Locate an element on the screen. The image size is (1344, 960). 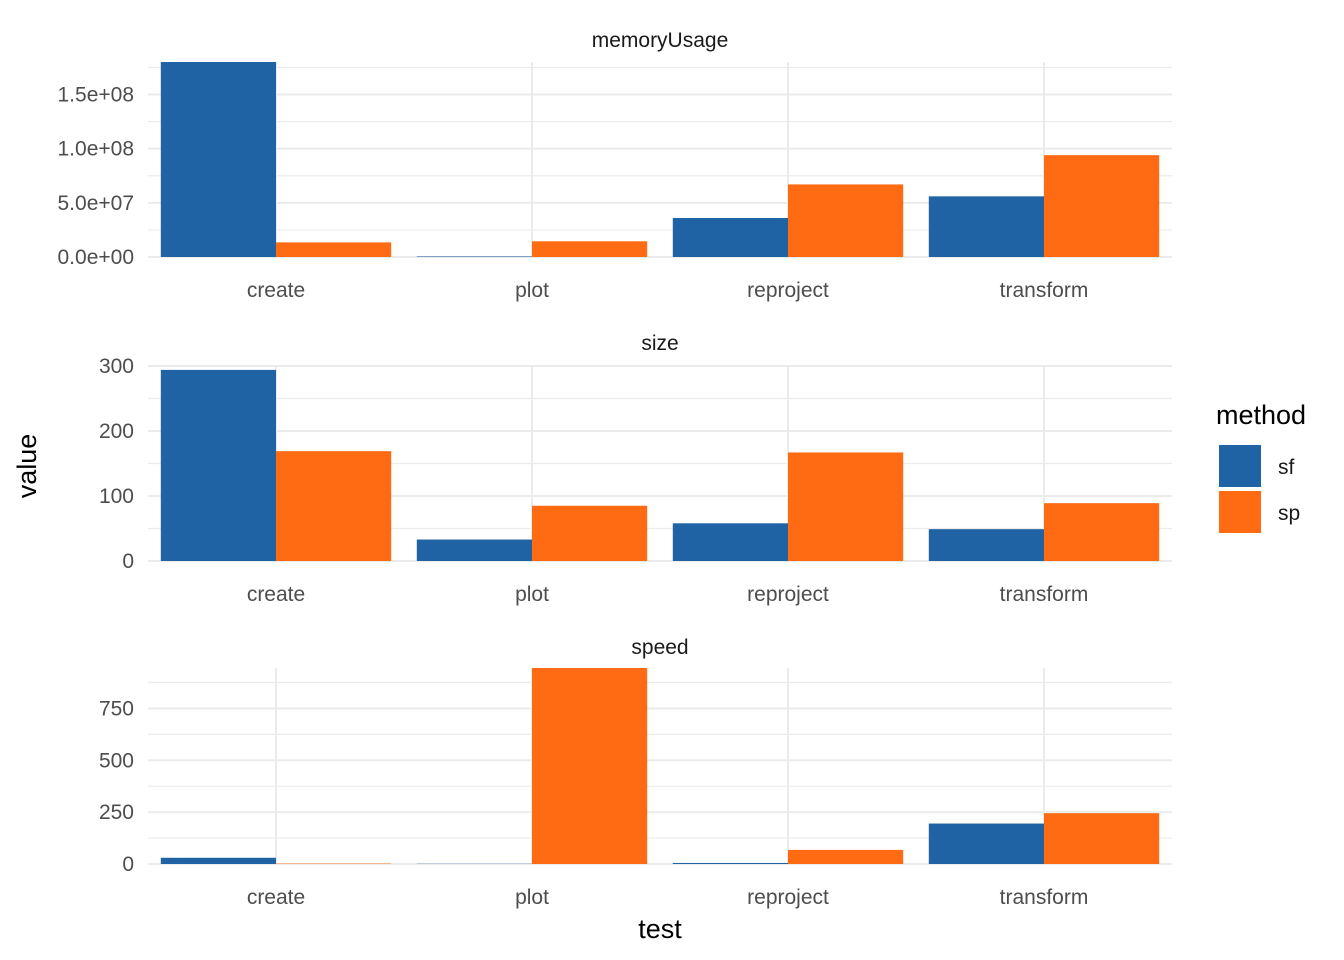
y-tick-label: 750 is located at coordinates (116, 708).